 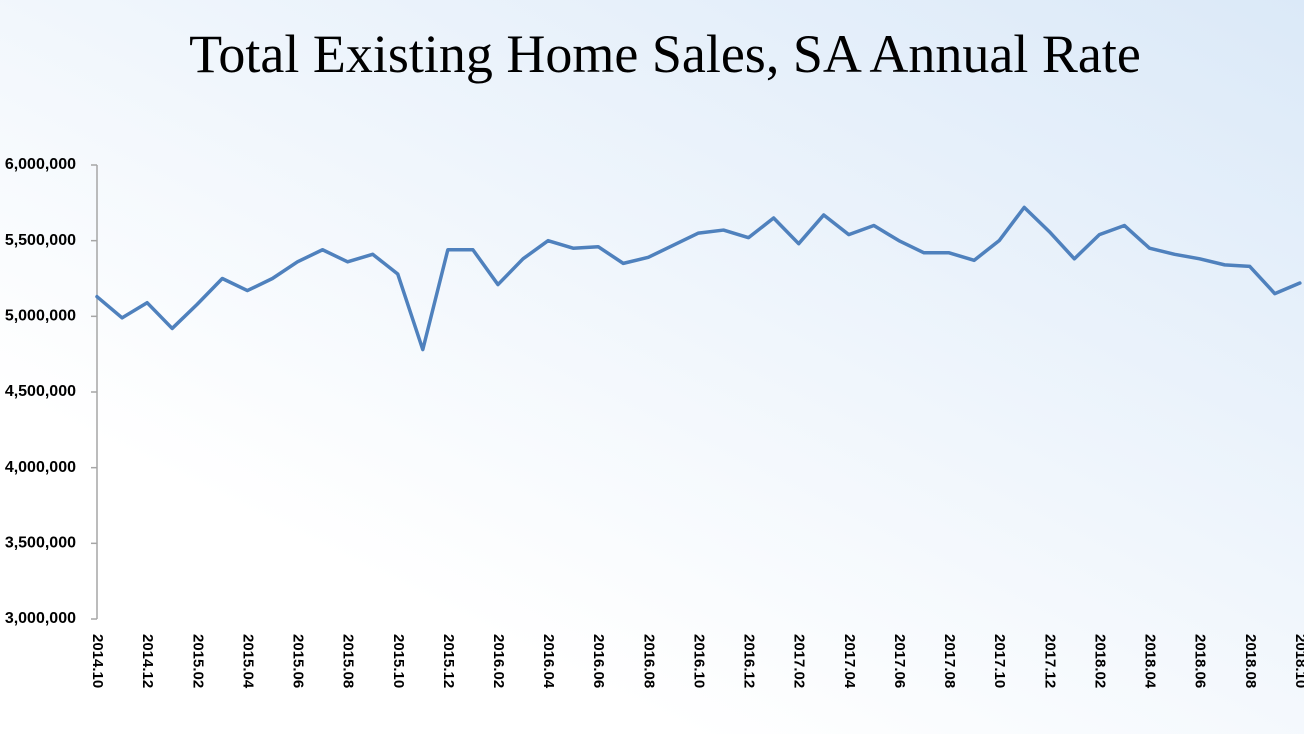 What do you see at coordinates (348, 661) in the screenshot?
I see `x-tick-label: 2015.08` at bounding box center [348, 661].